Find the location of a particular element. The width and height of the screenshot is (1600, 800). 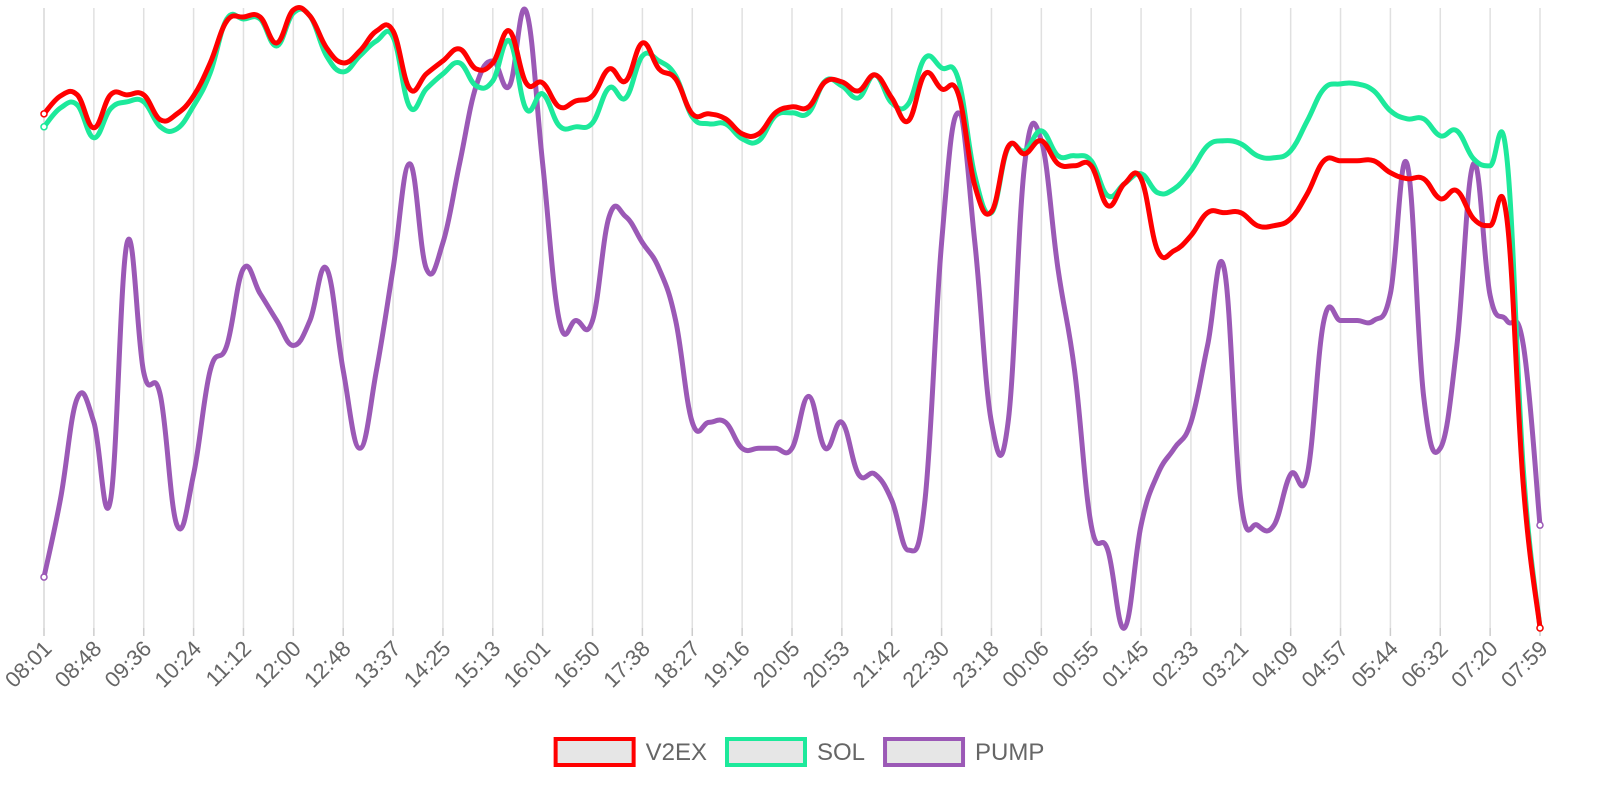

x-tick-label: 03:21 is located at coordinates (1225, 664).